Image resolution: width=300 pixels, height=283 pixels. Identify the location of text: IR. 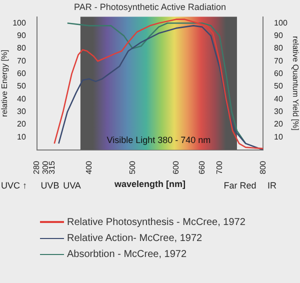
(272, 185).